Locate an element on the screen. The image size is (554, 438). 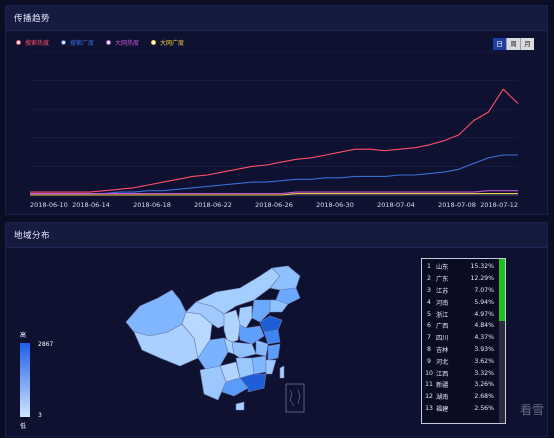
ranking-percent: 3.32% is located at coordinates (484, 373).